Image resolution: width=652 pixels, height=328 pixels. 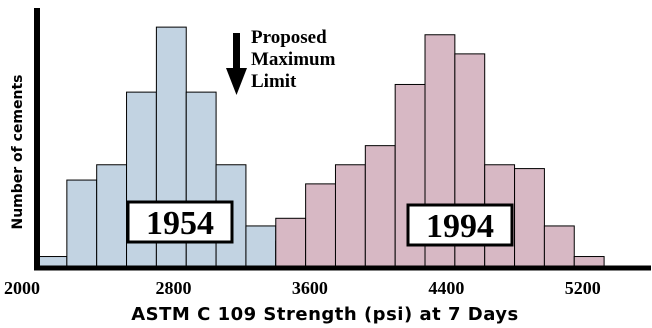 I want to click on label-box-1954: 1954, so click(x=180, y=222).